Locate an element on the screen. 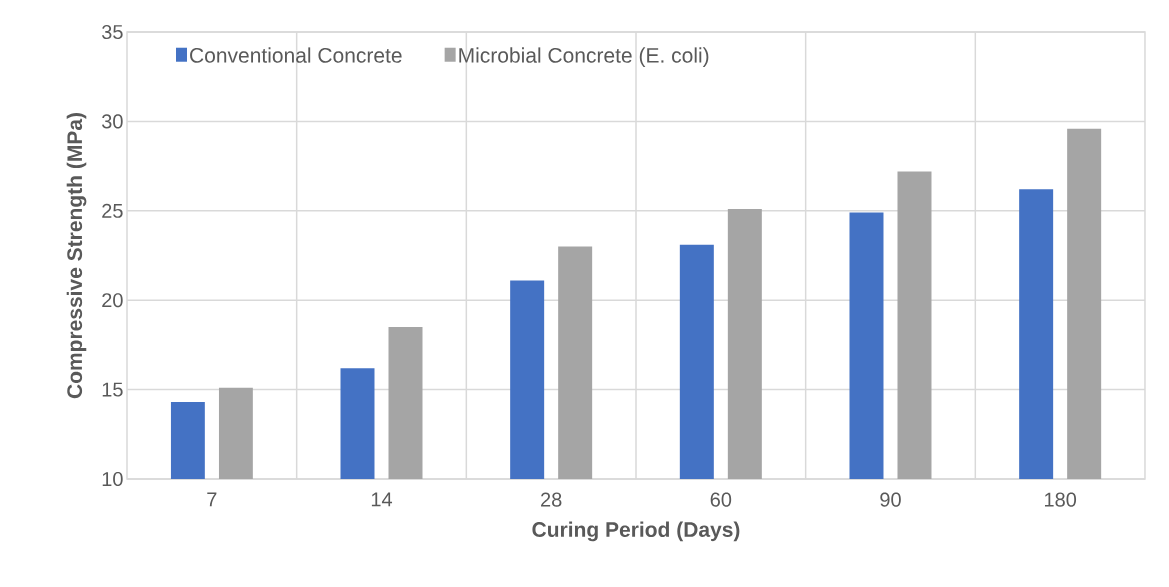 This screenshot has height=587, width=1169. x-tick-label: 14 is located at coordinates (382, 499).